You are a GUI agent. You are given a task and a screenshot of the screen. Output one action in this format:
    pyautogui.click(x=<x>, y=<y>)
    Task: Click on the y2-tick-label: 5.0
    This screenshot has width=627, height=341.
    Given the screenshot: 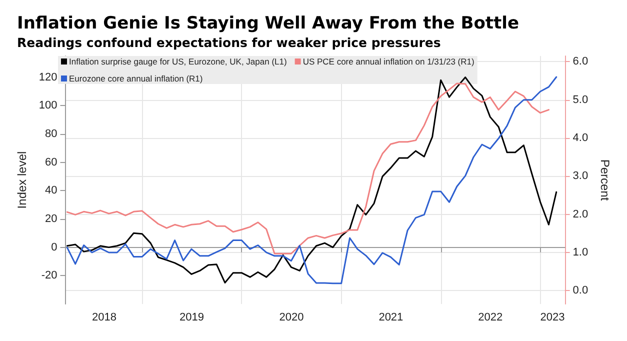 What is the action you would take?
    pyautogui.click(x=580, y=100)
    